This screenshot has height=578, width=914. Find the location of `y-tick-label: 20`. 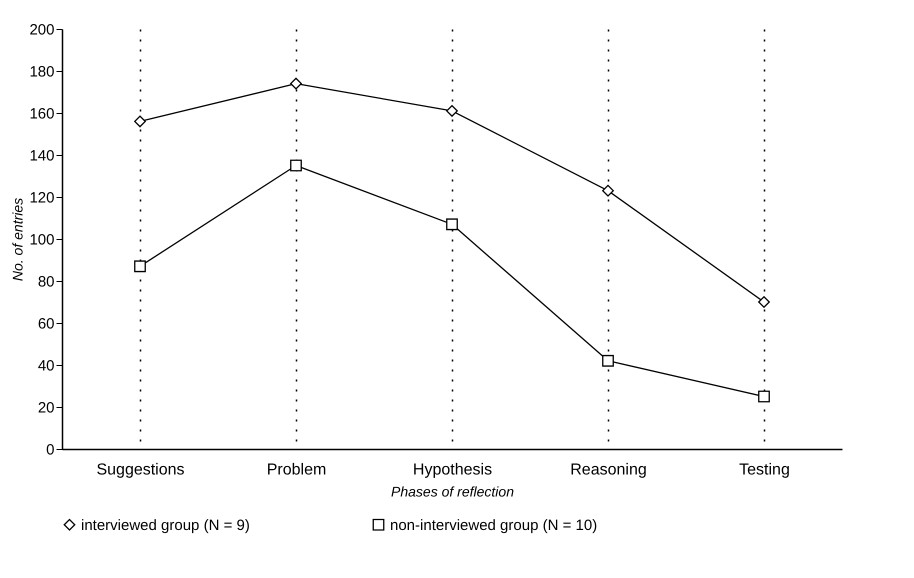

y-tick-label: 20 is located at coordinates (46, 408).